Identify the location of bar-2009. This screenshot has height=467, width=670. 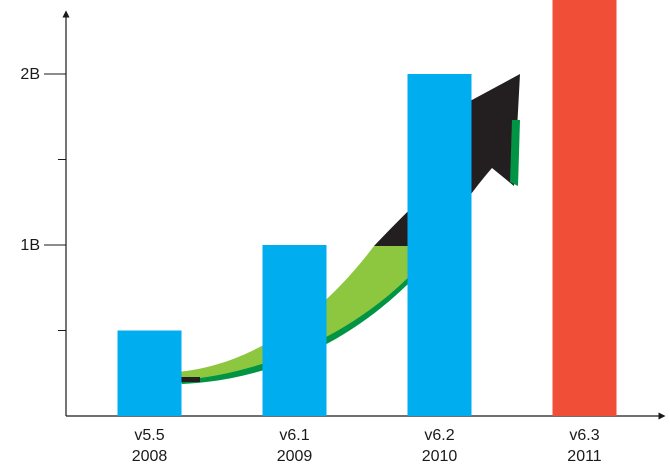
(294, 330).